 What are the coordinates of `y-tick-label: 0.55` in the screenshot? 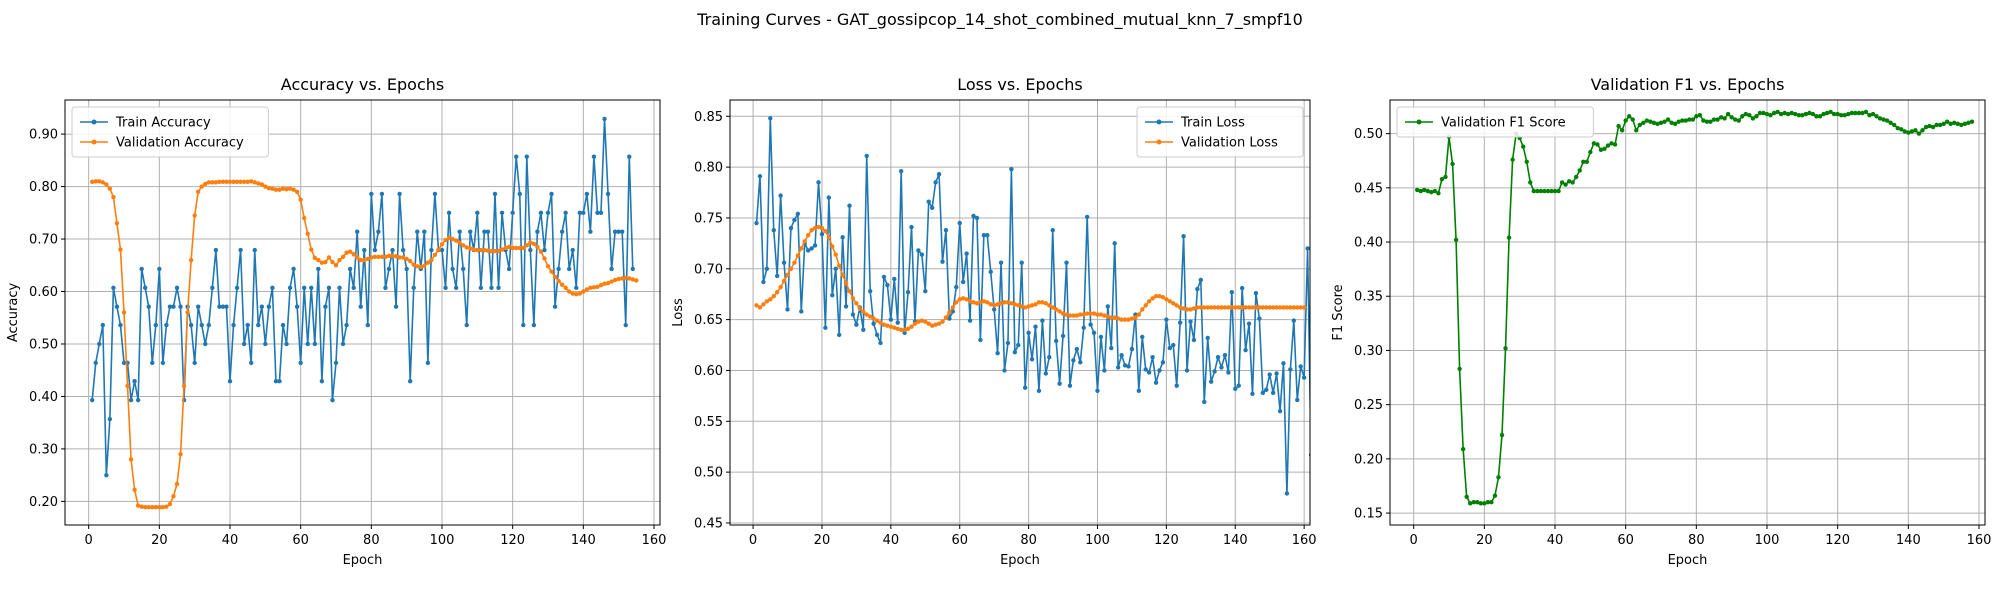 It's located at (708, 422).